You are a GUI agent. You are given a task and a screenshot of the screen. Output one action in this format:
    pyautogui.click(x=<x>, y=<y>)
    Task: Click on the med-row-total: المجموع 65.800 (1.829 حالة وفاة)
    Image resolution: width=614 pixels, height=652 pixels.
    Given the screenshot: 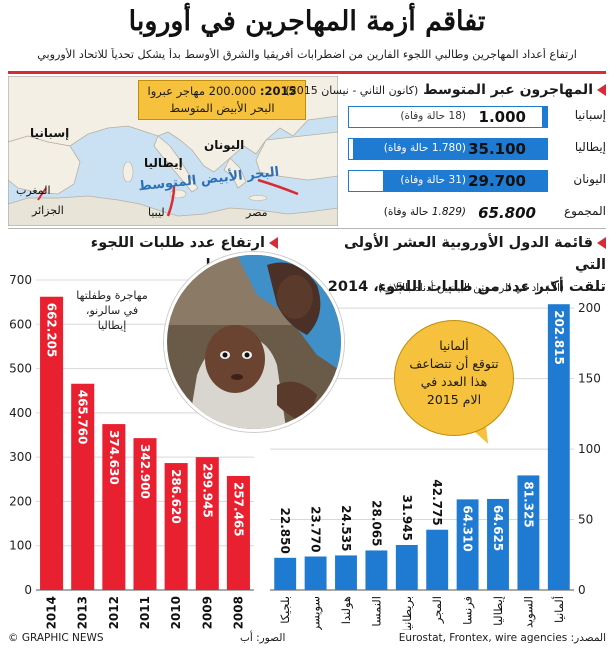 What is the action you would take?
    pyautogui.click(x=476, y=213)
    